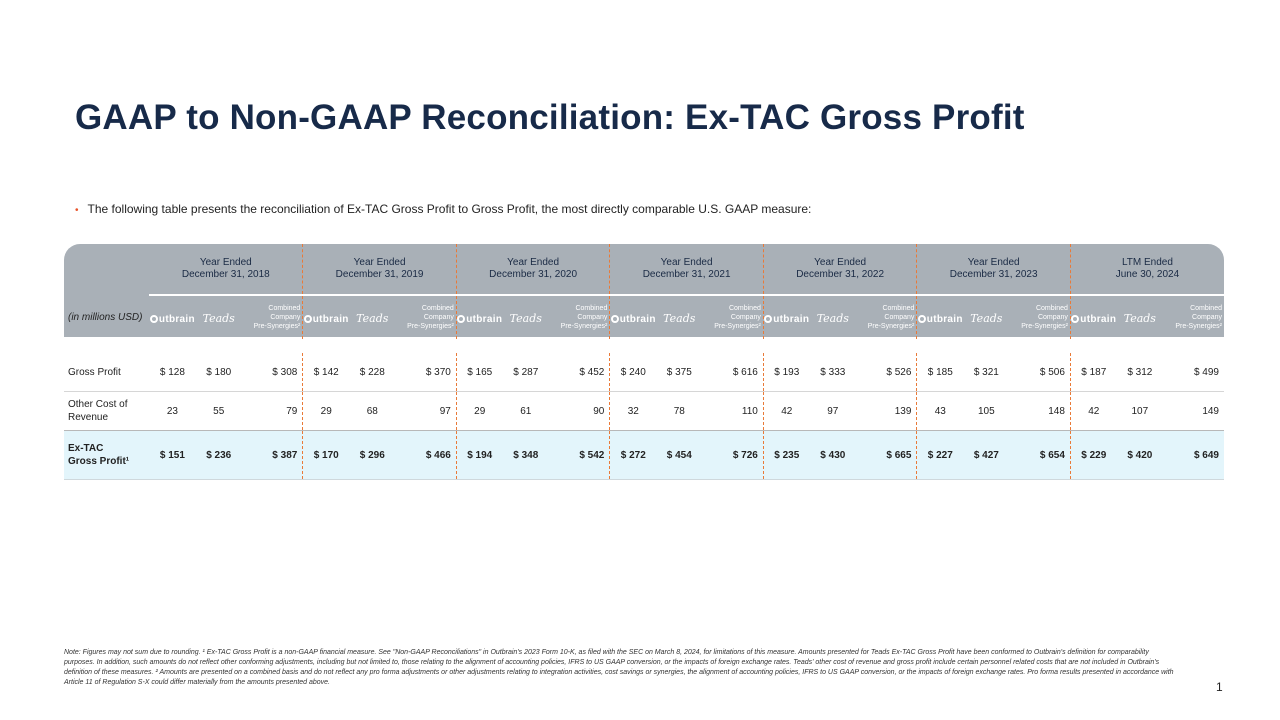 Image resolution: width=1280 pixels, height=720 pixels. Describe the element at coordinates (426, 372) in the screenshot. I see `table-cell: $ 370` at that location.